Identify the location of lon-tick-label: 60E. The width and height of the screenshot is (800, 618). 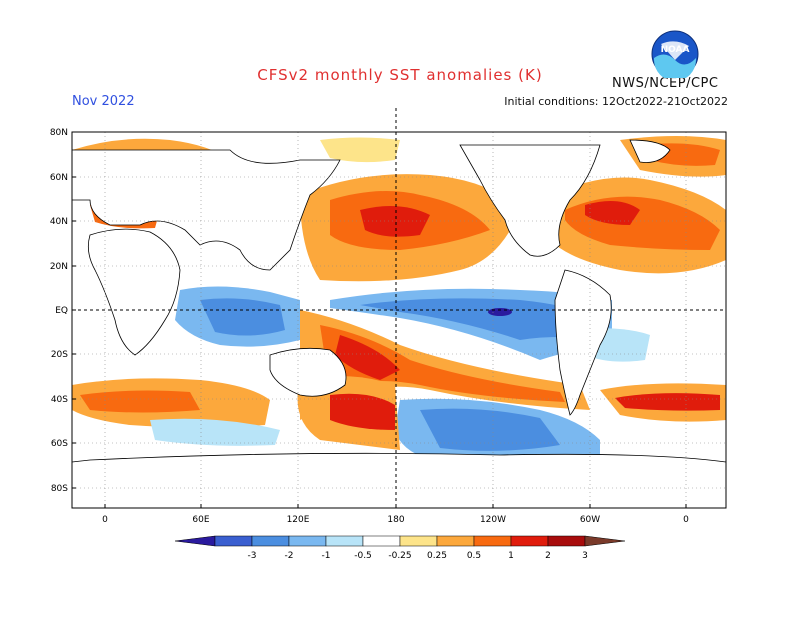
(200, 520).